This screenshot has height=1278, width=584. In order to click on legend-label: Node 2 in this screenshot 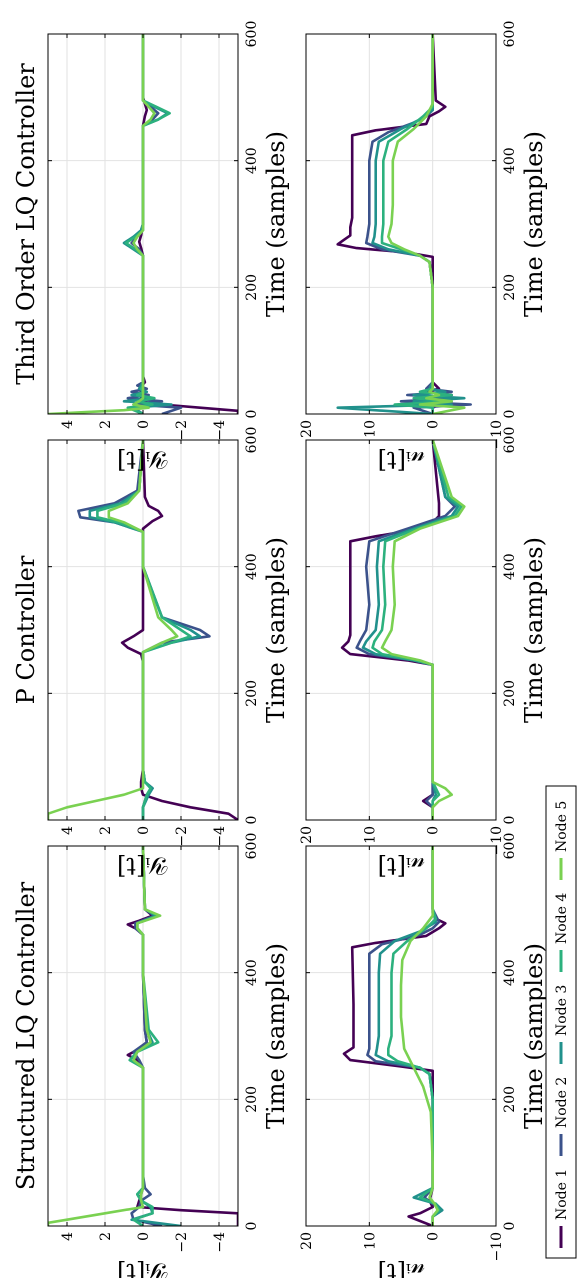, I will do `click(562, 1102)`.